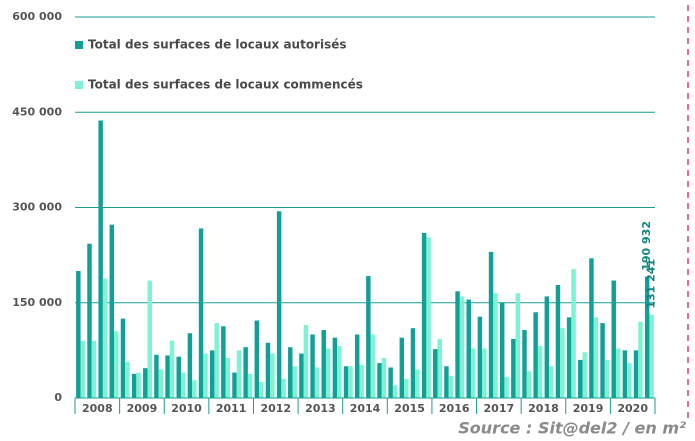 The height and width of the screenshot is (441, 695). Describe the element at coordinates (37, 111) in the screenshot. I see `y-tick-label: 450 000` at that location.